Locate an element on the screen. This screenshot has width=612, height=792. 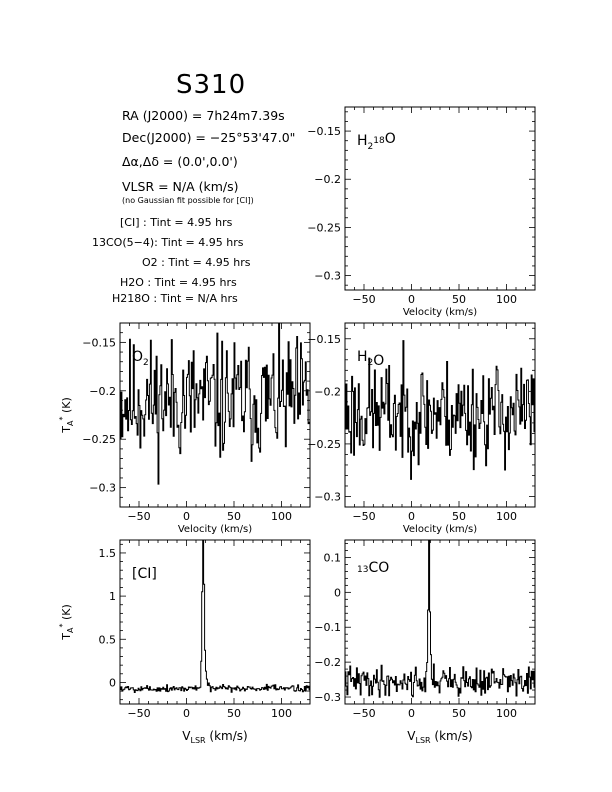
x-tick-label-13co: 50 is located at coordinates (459, 713).